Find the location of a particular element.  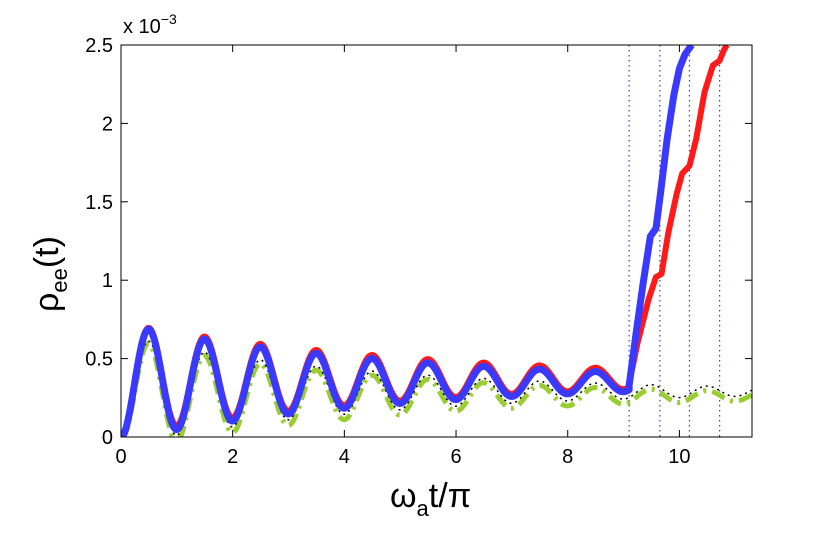

x-axis-label: ωat/π is located at coordinates (430, 499).